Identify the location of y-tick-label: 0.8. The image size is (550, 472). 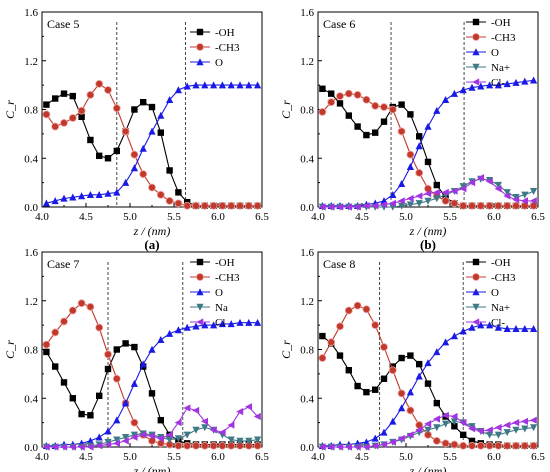
(307, 351).